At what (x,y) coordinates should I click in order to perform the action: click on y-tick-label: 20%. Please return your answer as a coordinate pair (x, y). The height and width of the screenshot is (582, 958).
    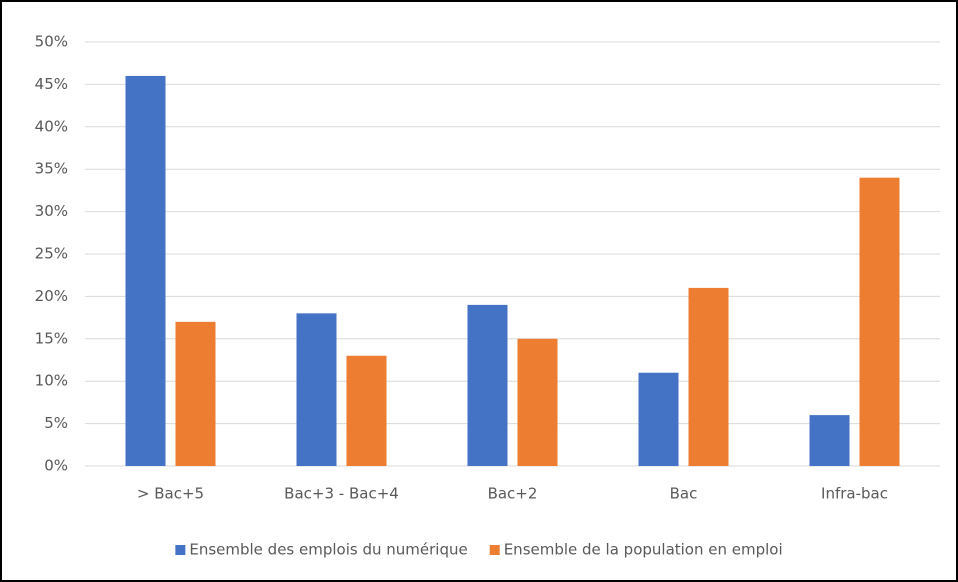
    Looking at the image, I should click on (51, 296).